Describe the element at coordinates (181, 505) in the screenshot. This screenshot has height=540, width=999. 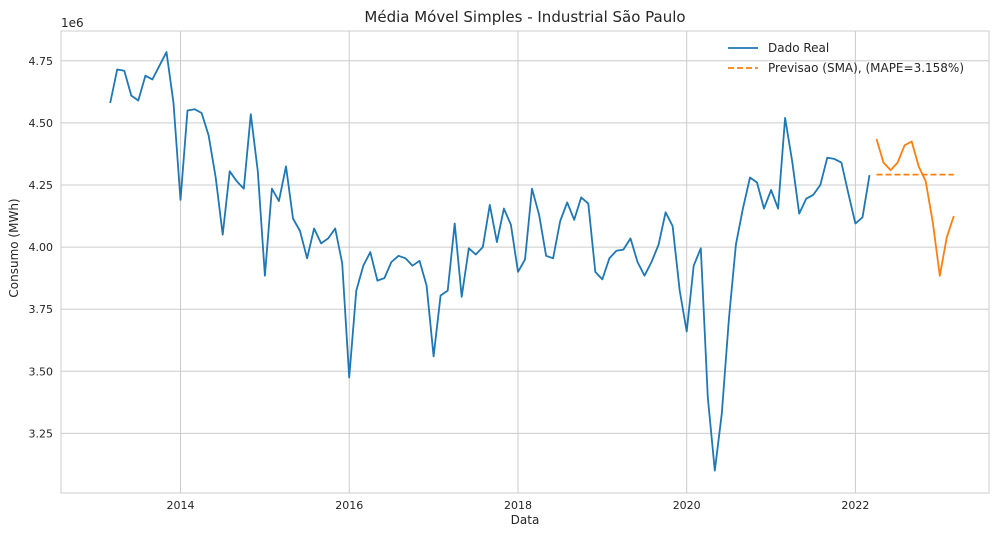
I see `x-tick-label: 2014` at that location.